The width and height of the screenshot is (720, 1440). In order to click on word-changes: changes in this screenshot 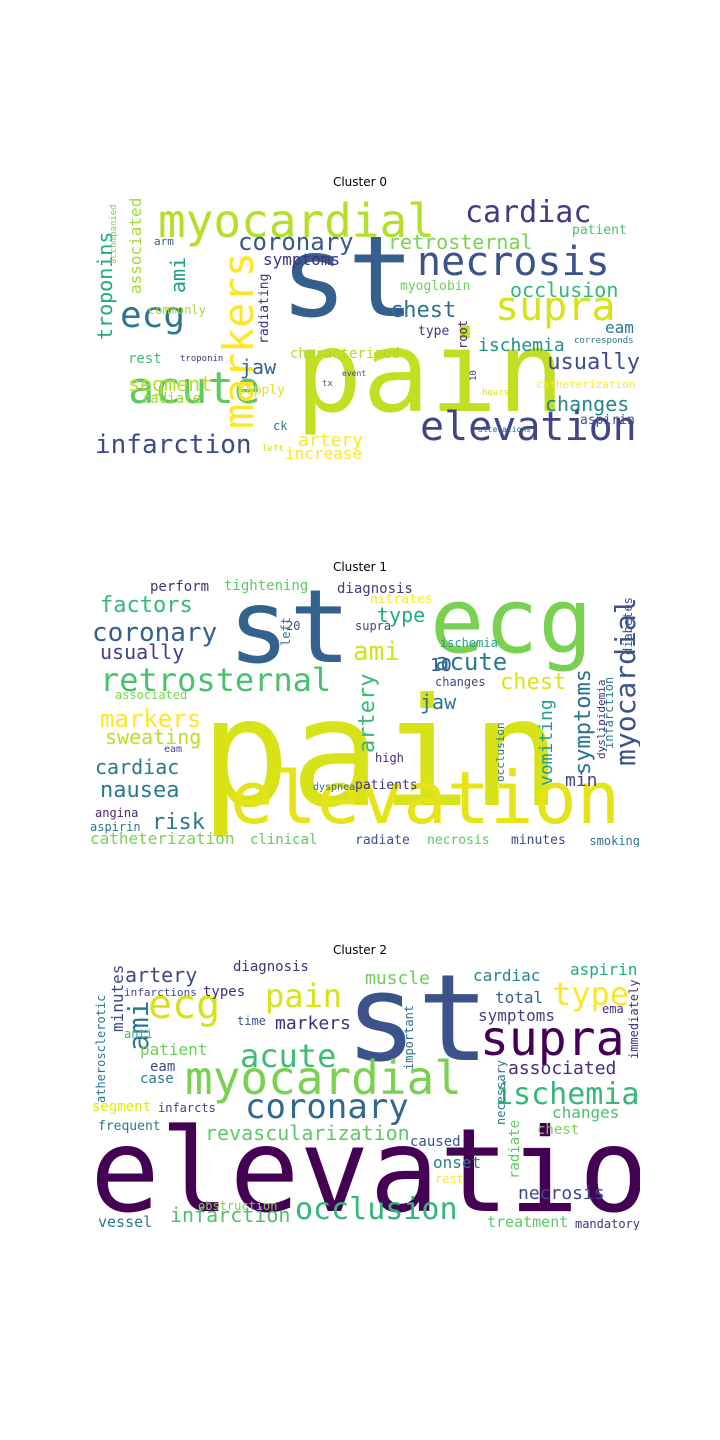, I will do `click(587, 404)`.